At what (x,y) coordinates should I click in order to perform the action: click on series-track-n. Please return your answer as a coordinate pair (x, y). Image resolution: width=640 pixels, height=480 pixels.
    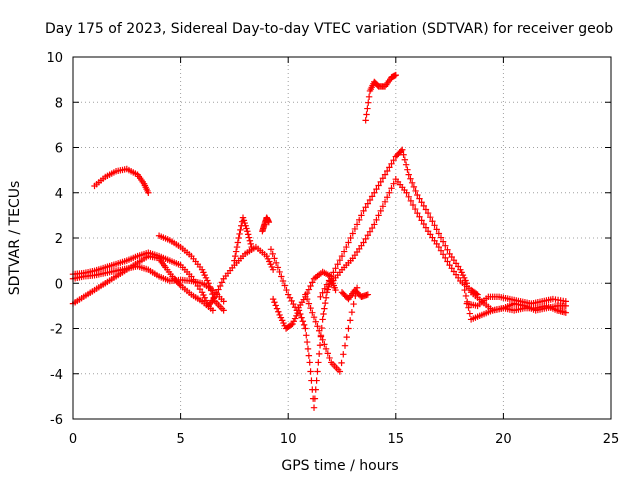
    Looking at the image, I should click on (380, 97).